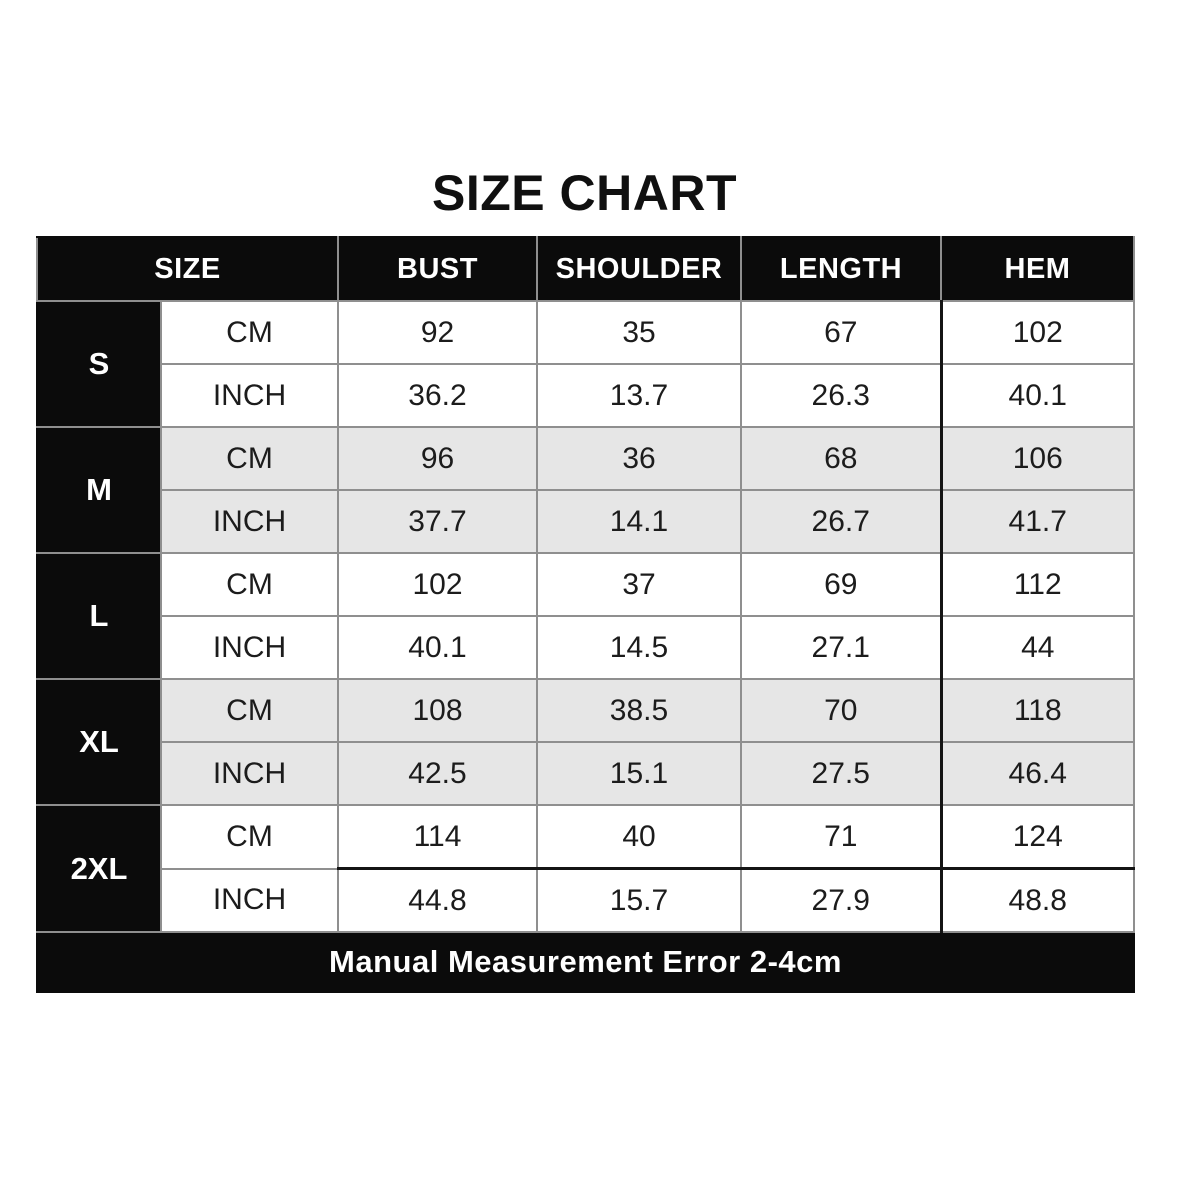 Image resolution: width=1200 pixels, height=1200 pixels. I want to click on measurement-value: 68, so click(841, 458).